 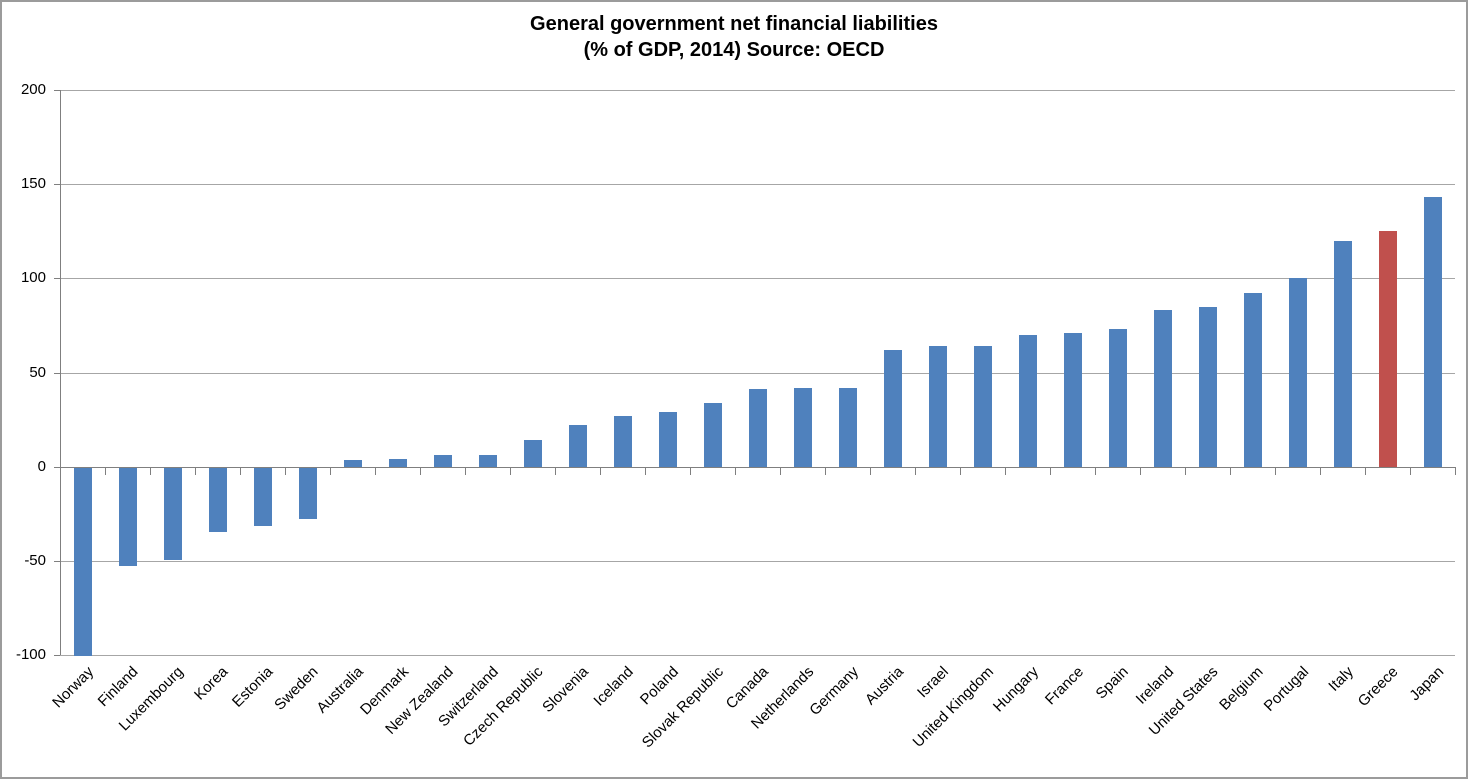 I want to click on x-axis-line, so click(x=757, y=467).